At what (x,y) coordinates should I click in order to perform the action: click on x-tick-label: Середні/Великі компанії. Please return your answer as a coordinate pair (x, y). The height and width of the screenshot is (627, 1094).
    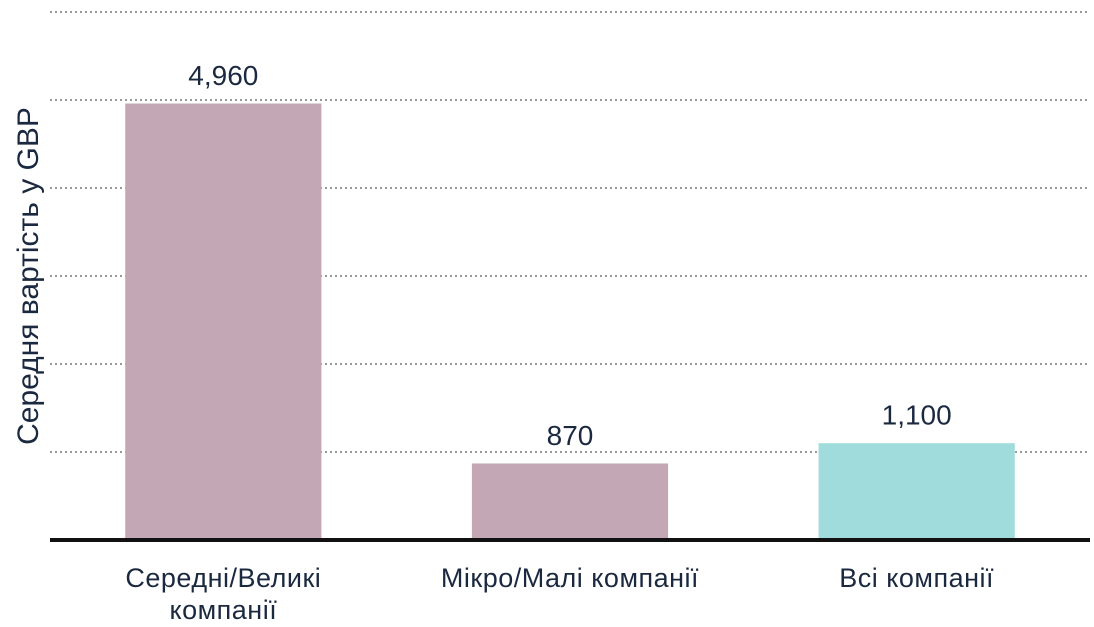
    Looking at the image, I should click on (223, 594).